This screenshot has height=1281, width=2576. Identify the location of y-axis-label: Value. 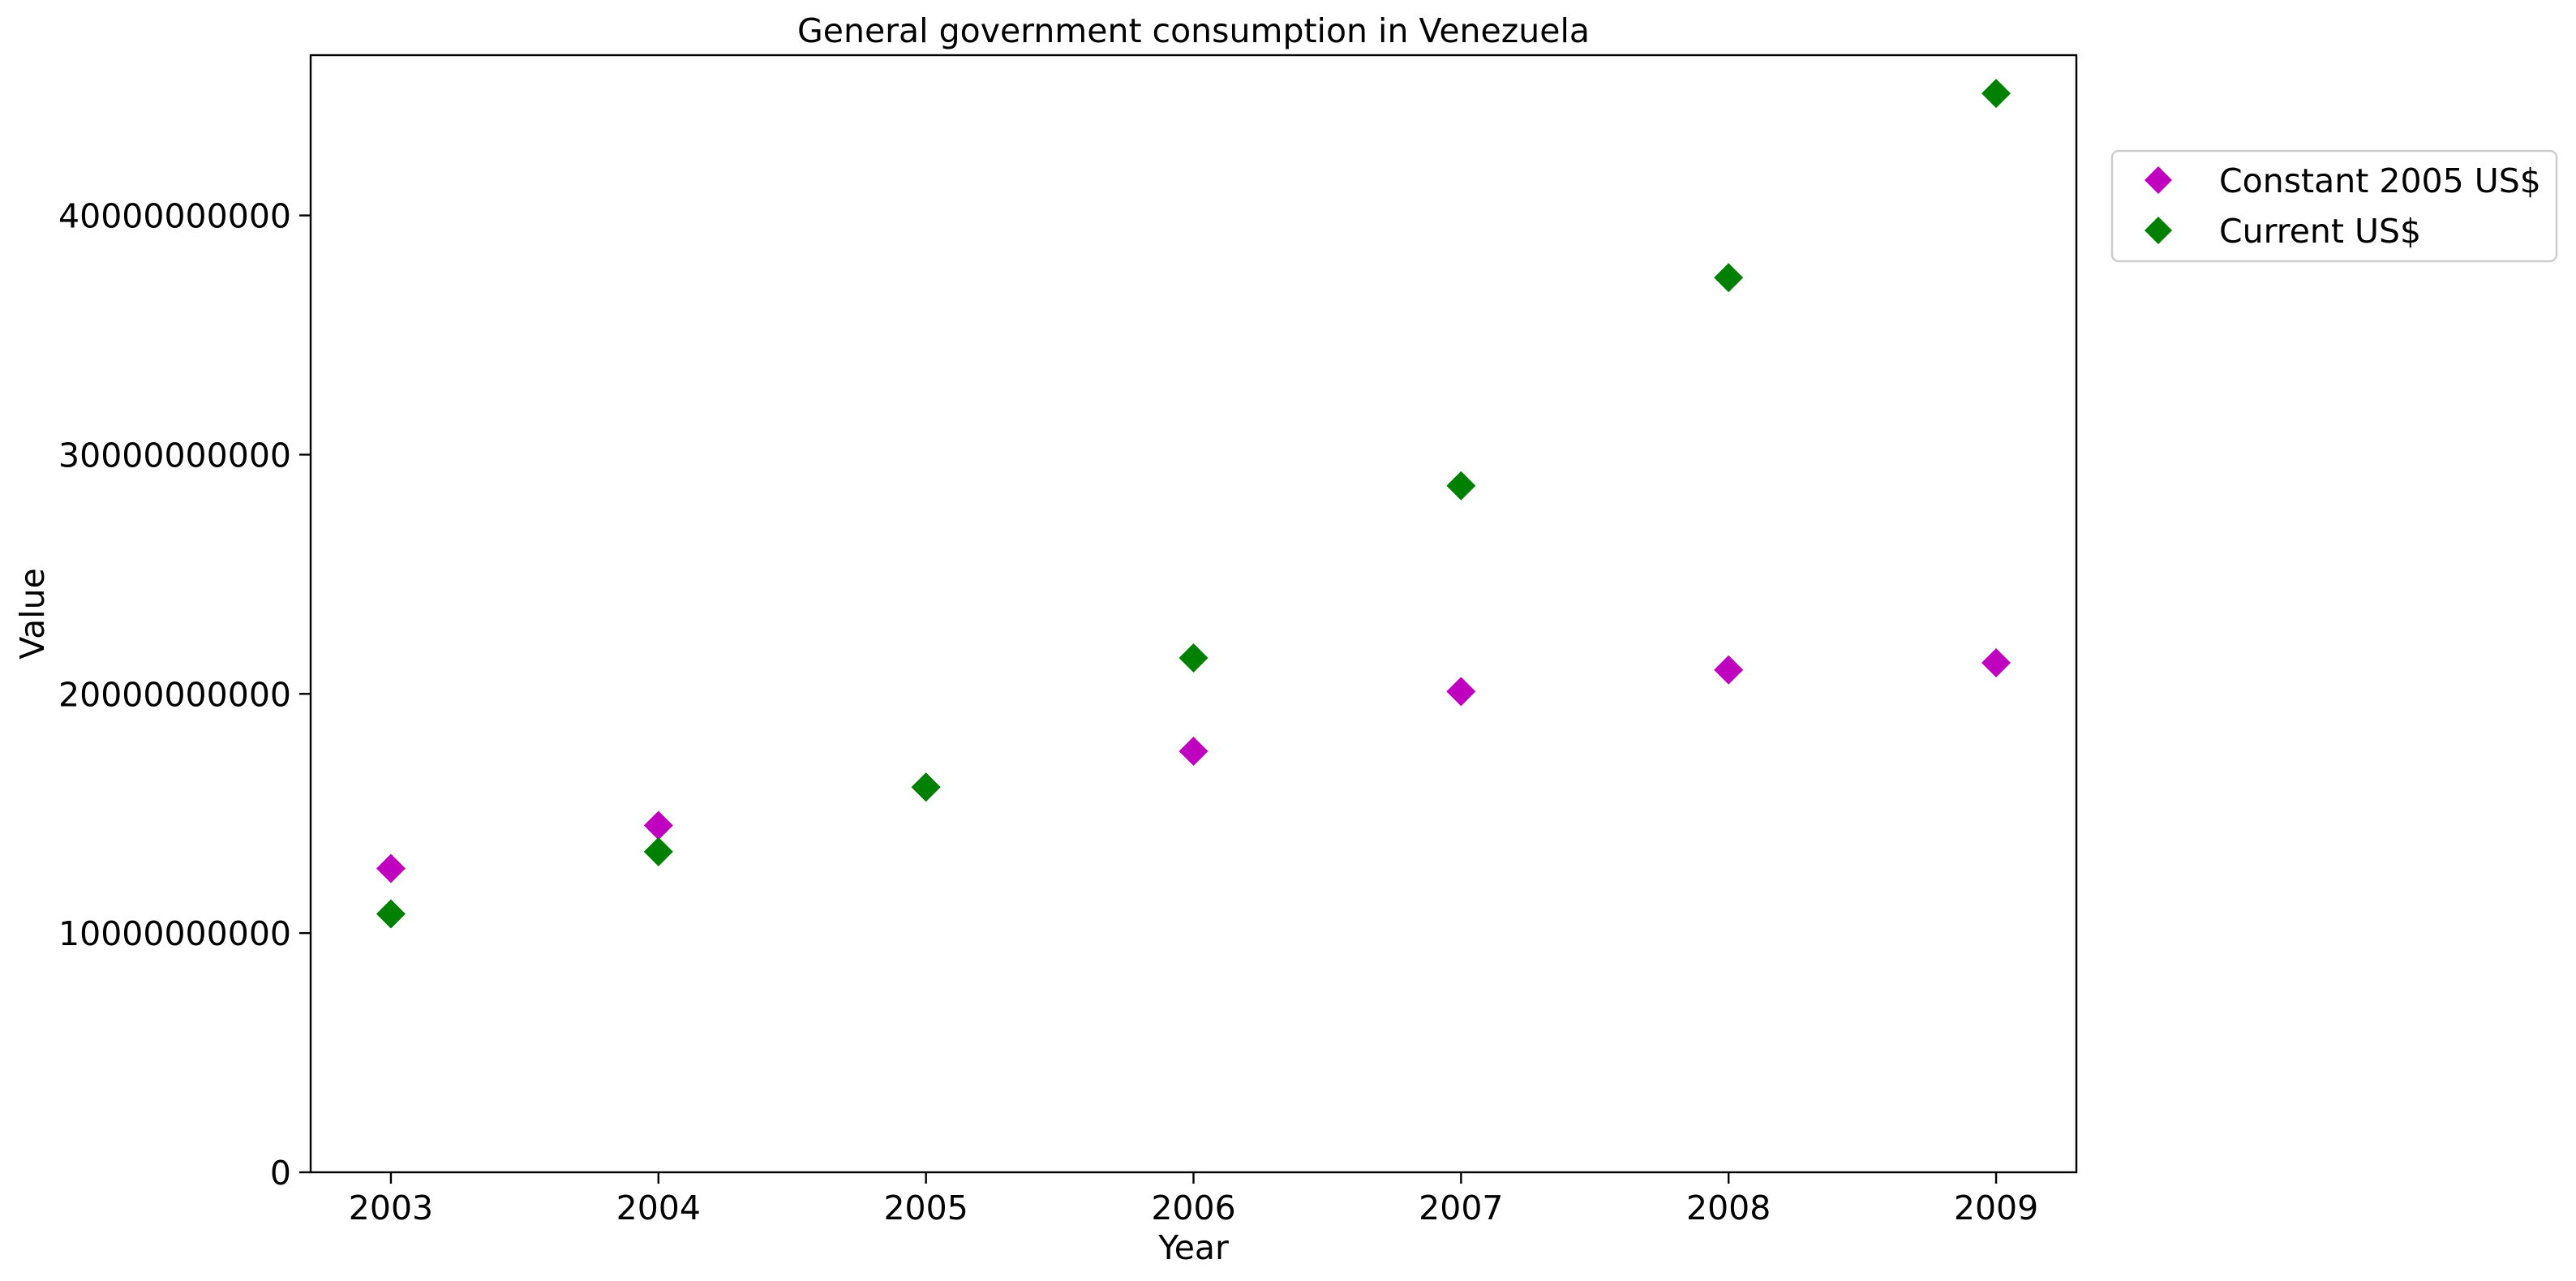
(32, 614).